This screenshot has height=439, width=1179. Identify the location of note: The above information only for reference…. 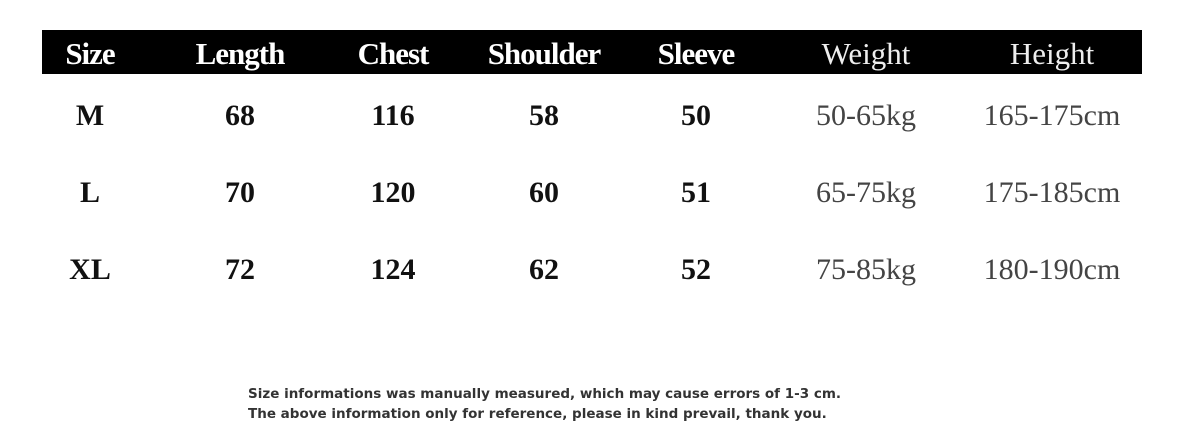
(537, 414).